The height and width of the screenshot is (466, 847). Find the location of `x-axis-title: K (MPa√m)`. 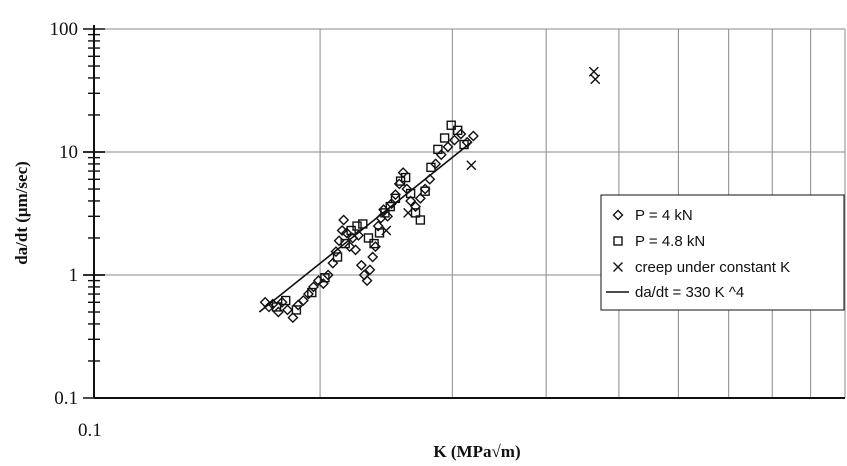

x-axis-title: K (MPa√m) is located at coordinates (476, 451).